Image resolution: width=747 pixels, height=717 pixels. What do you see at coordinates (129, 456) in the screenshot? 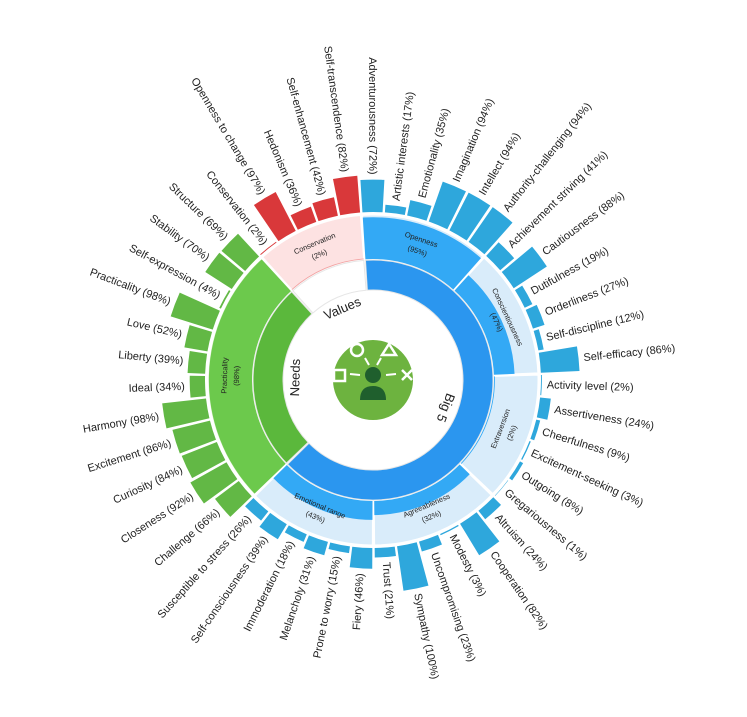
I see `facet-label: Excitement (86%)` at bounding box center [129, 456].